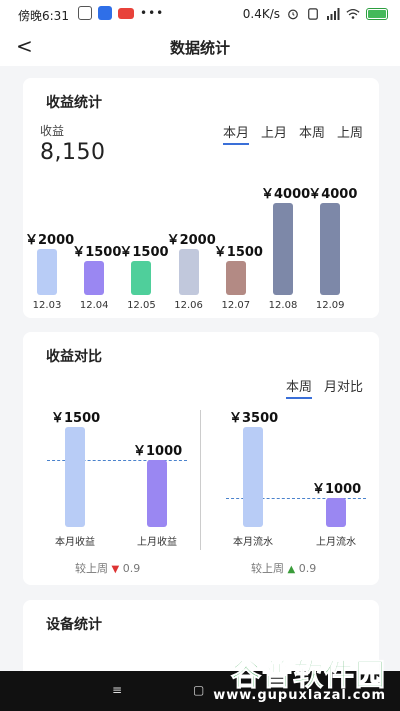  What do you see at coordinates (188, 305) in the screenshot?
I see `x-axis-label: 12.06` at bounding box center [188, 305].